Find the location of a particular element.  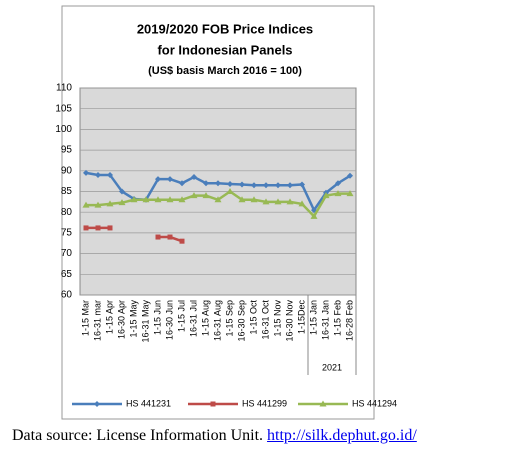

y-tick-label: 60 is located at coordinates (67, 295).